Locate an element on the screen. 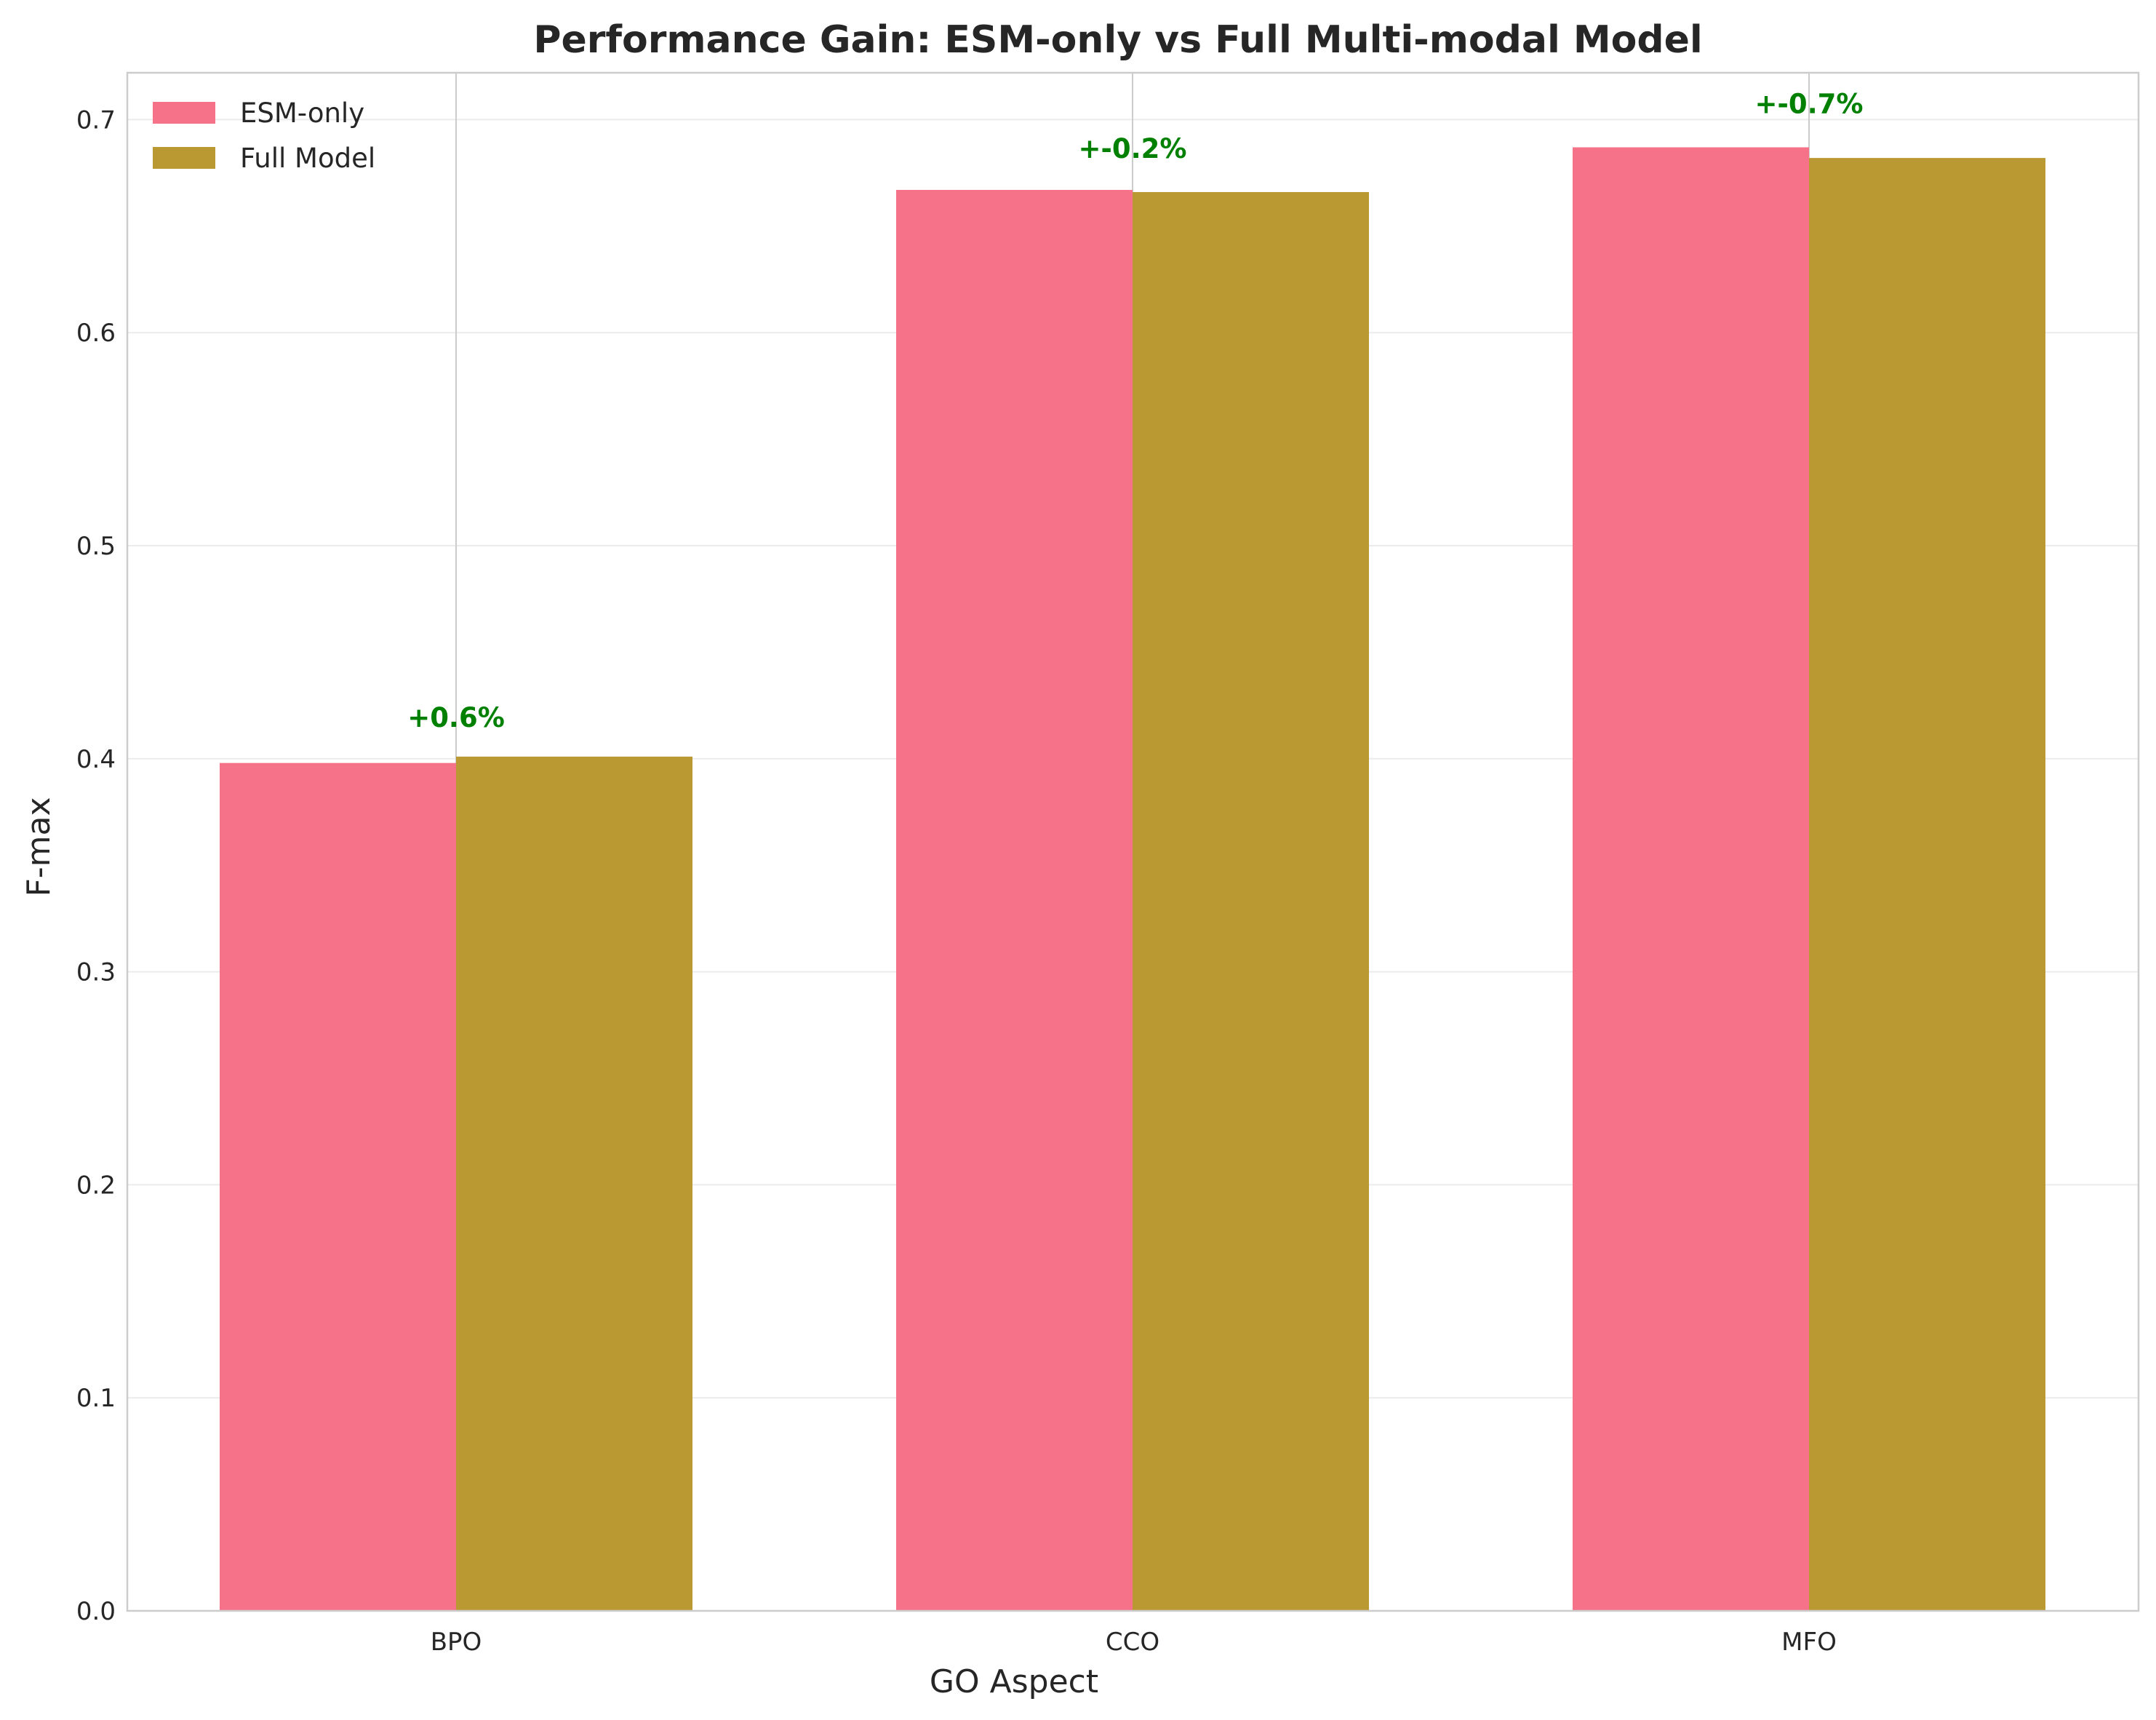  bar-esm-only-mfo is located at coordinates (1691, 879).